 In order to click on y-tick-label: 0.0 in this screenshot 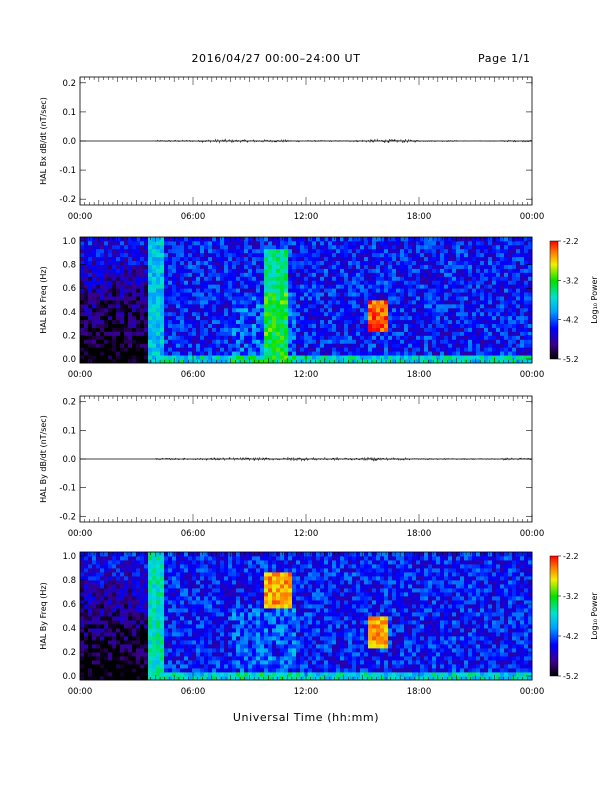, I will do `click(69, 360)`.